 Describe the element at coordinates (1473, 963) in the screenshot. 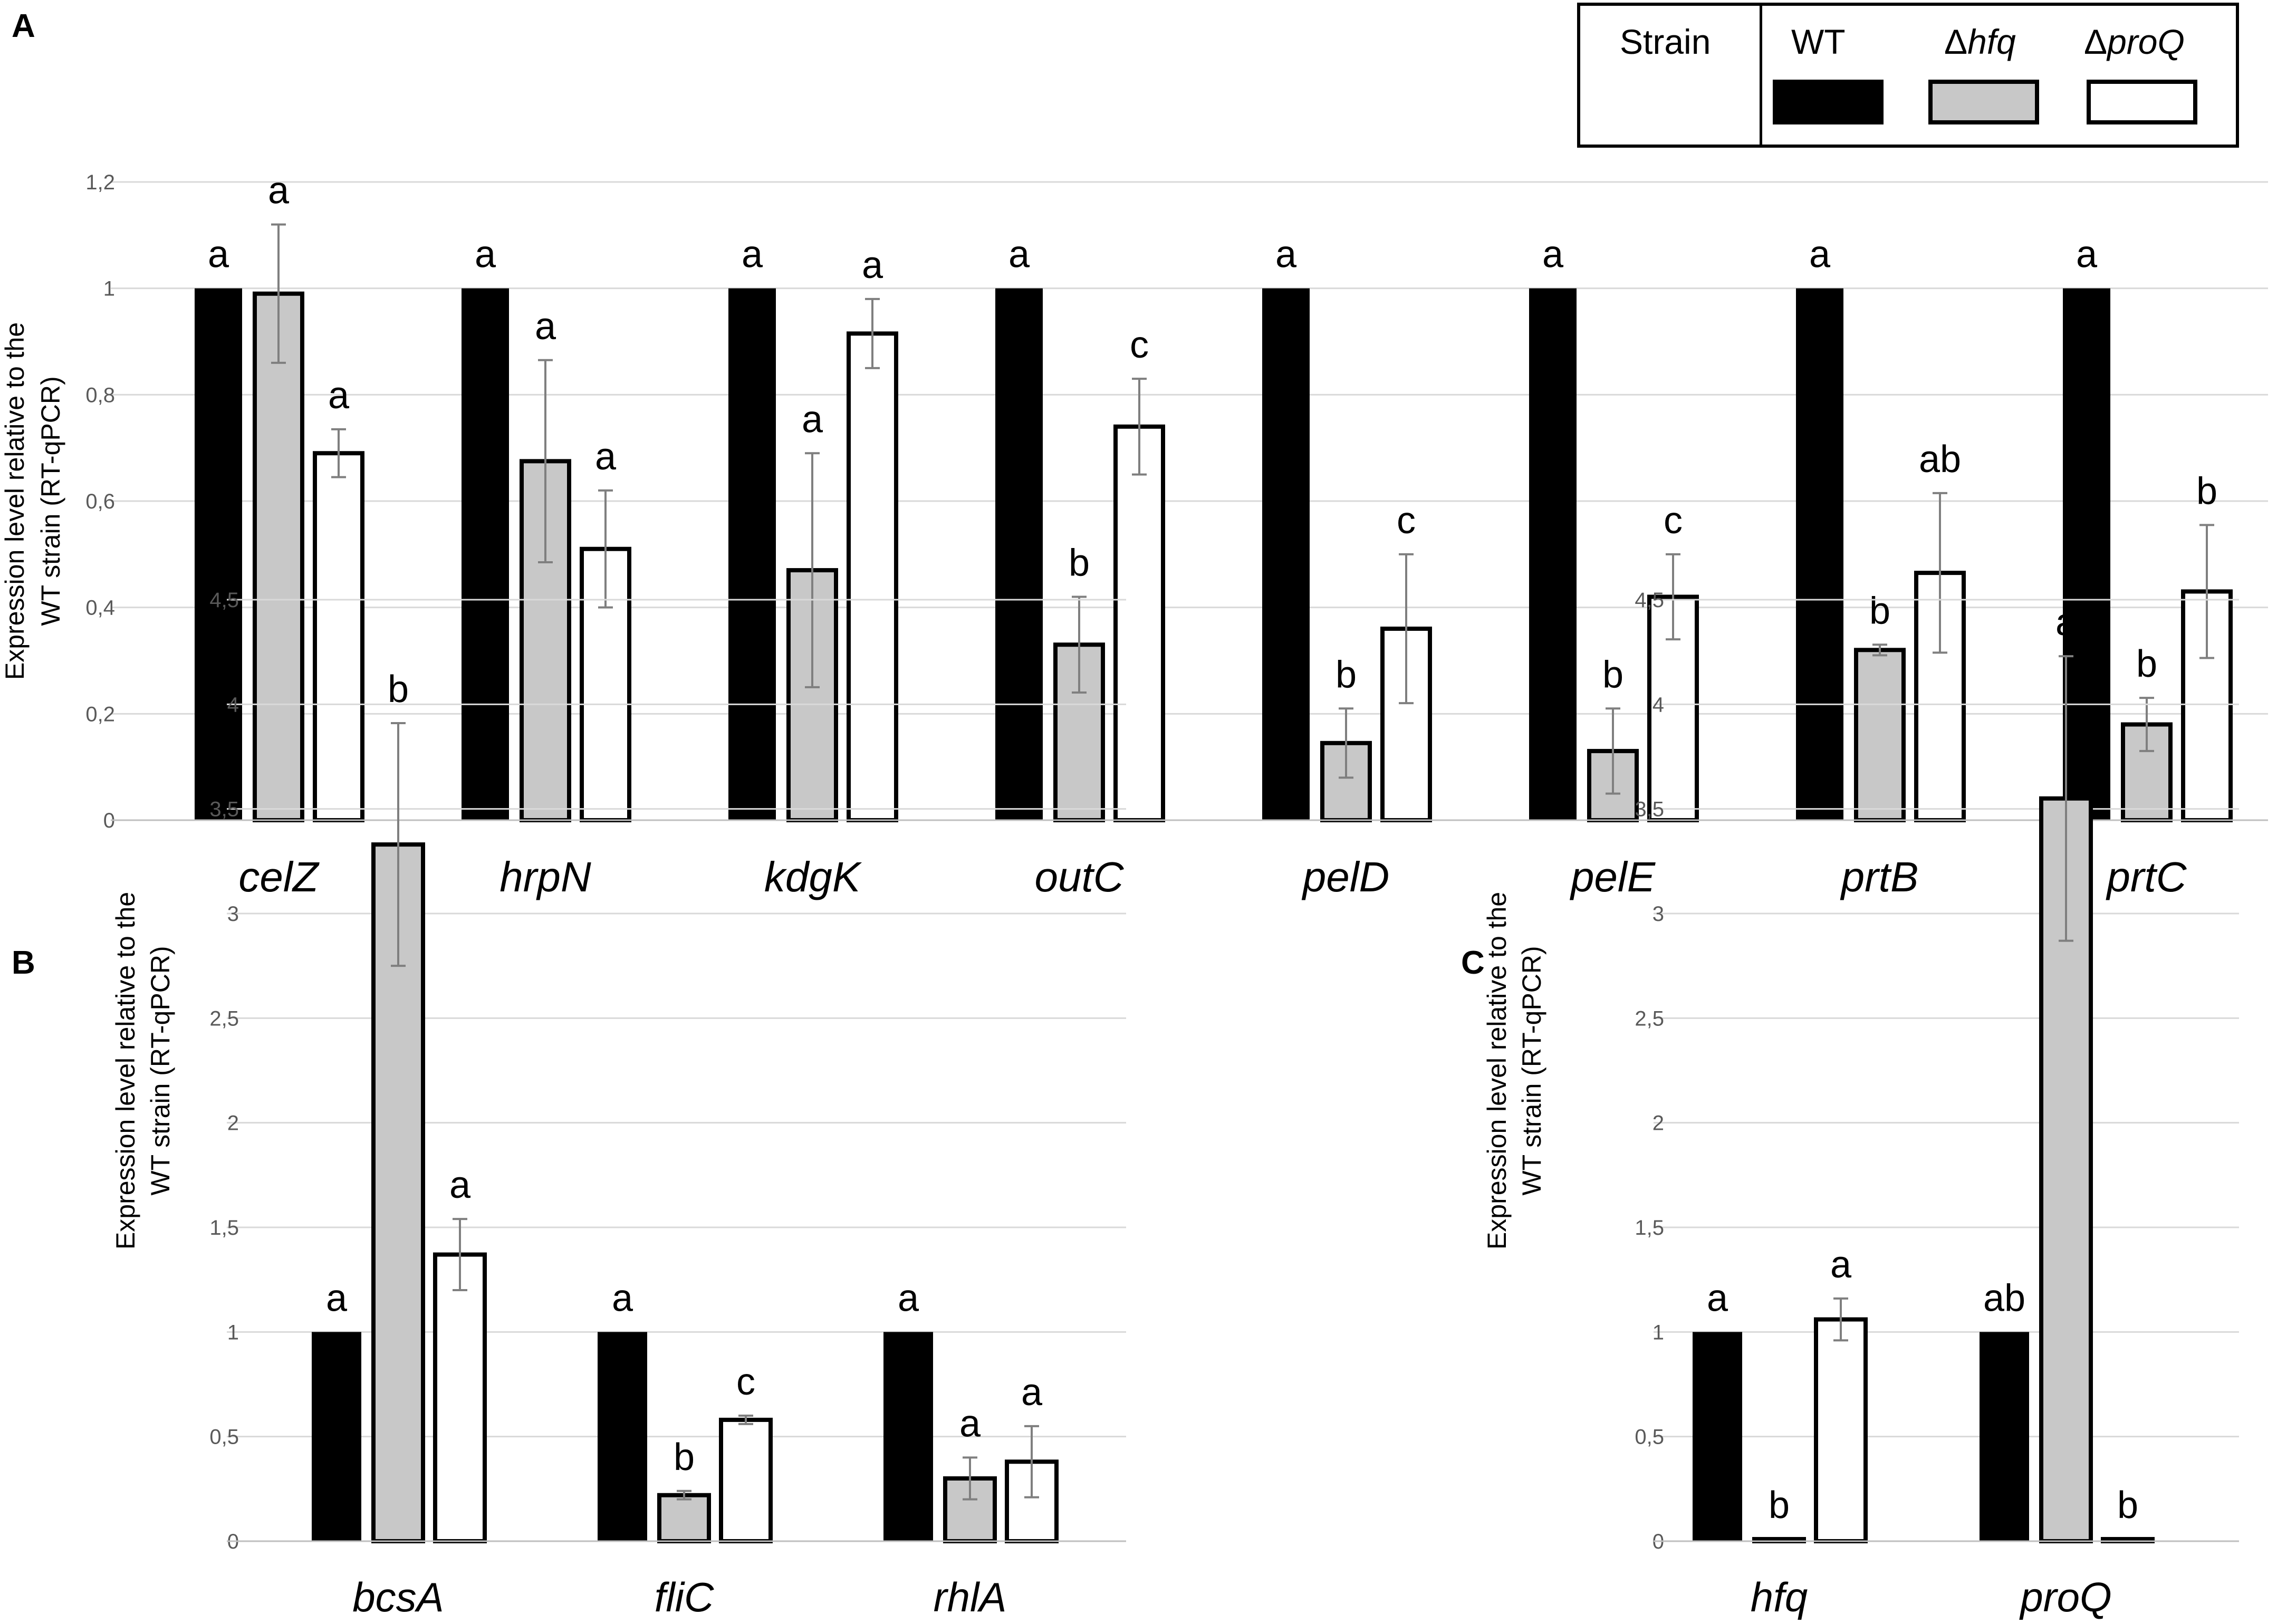

I see `panel-letter-c: C` at that location.